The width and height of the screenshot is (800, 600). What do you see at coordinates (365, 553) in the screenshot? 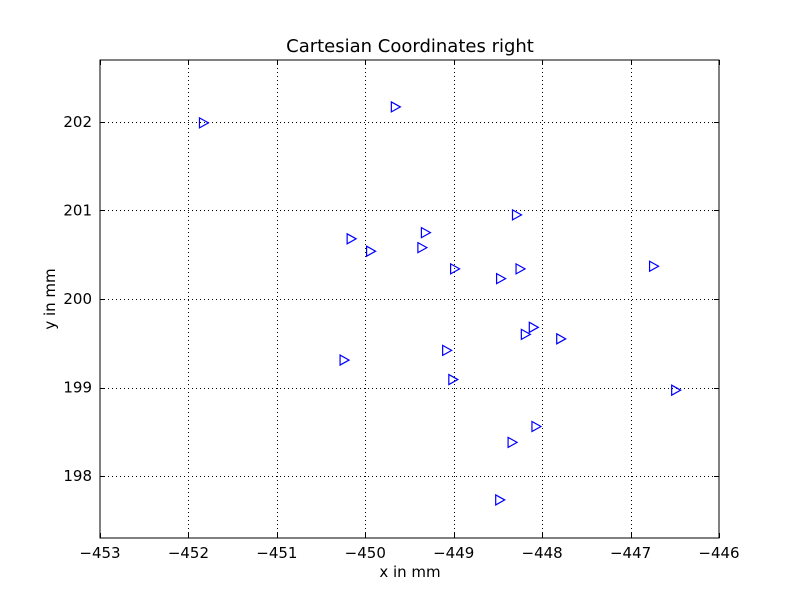
I see `x-tick-label: −450` at bounding box center [365, 553].